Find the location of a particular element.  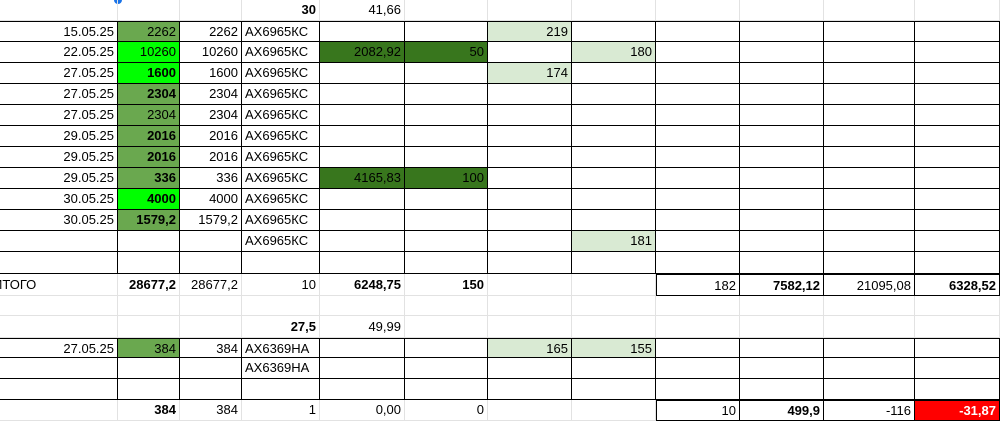

cell-text: 21095,08 is located at coordinates (869, 285).